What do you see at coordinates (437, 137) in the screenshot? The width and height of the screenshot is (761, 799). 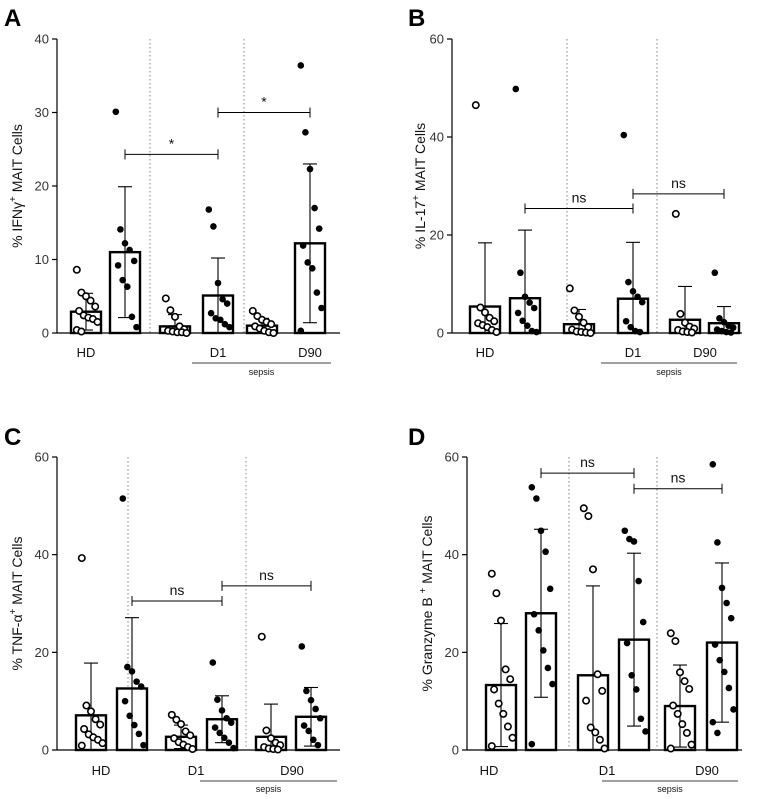 I see `y-tick-label: 40` at bounding box center [437, 137].